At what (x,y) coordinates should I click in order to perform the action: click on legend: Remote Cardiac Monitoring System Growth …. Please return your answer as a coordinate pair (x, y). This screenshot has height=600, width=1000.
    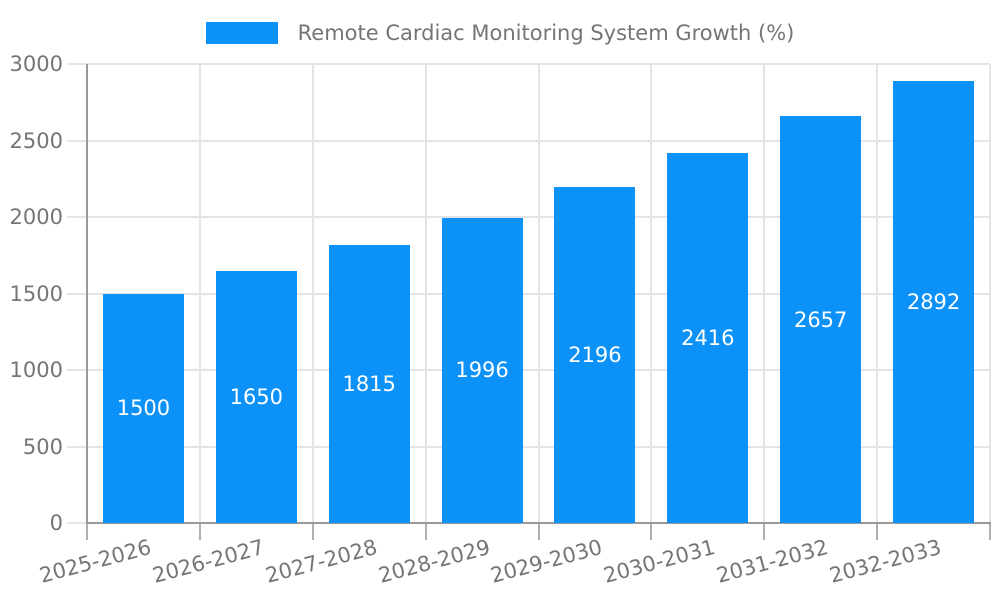
    Looking at the image, I should click on (500, 33).